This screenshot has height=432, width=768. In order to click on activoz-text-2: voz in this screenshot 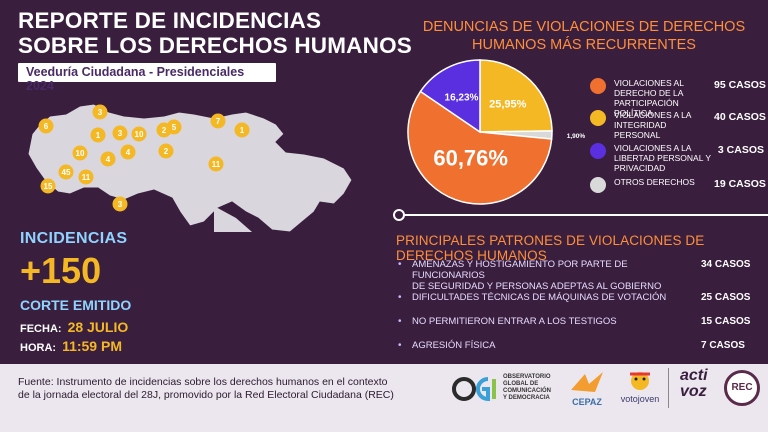, I will do `click(693, 391)`.